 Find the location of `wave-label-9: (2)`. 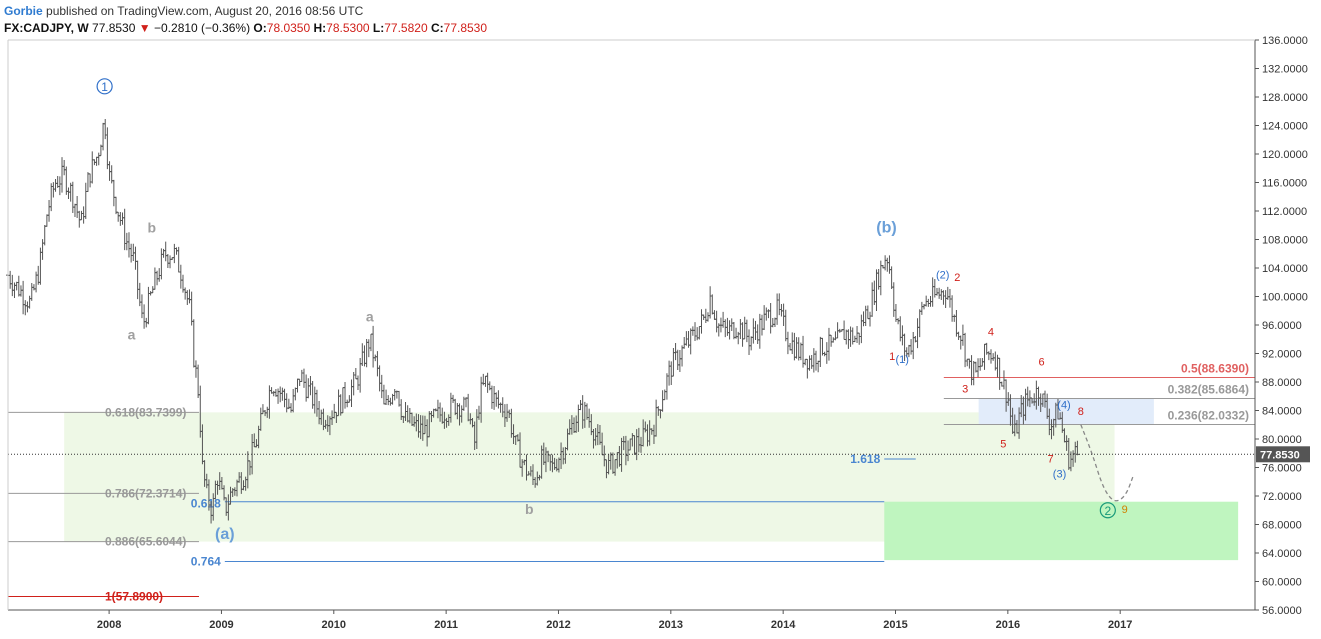

wave-label-9: (2) is located at coordinates (942, 276).